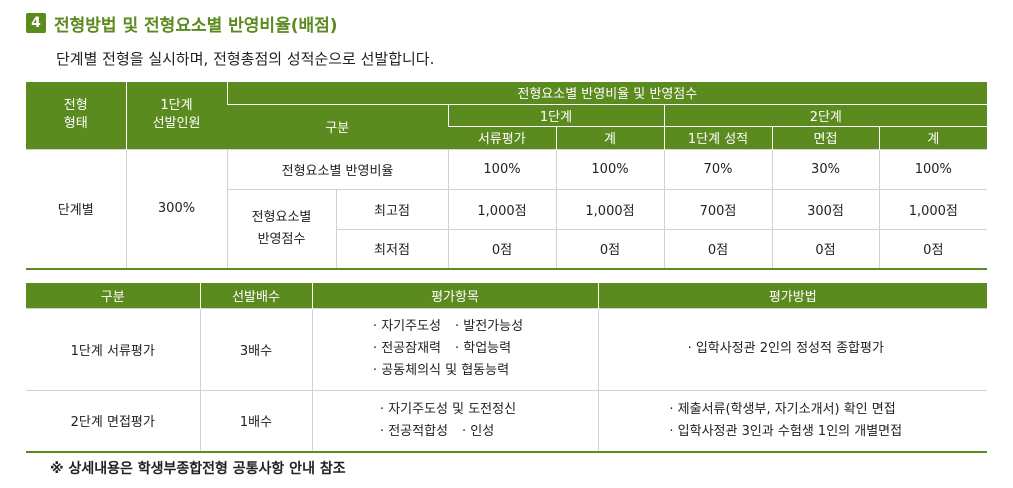 The image size is (1013, 488). What do you see at coordinates (825, 169) in the screenshot?
I see `ratio-cell: 30%` at bounding box center [825, 169].